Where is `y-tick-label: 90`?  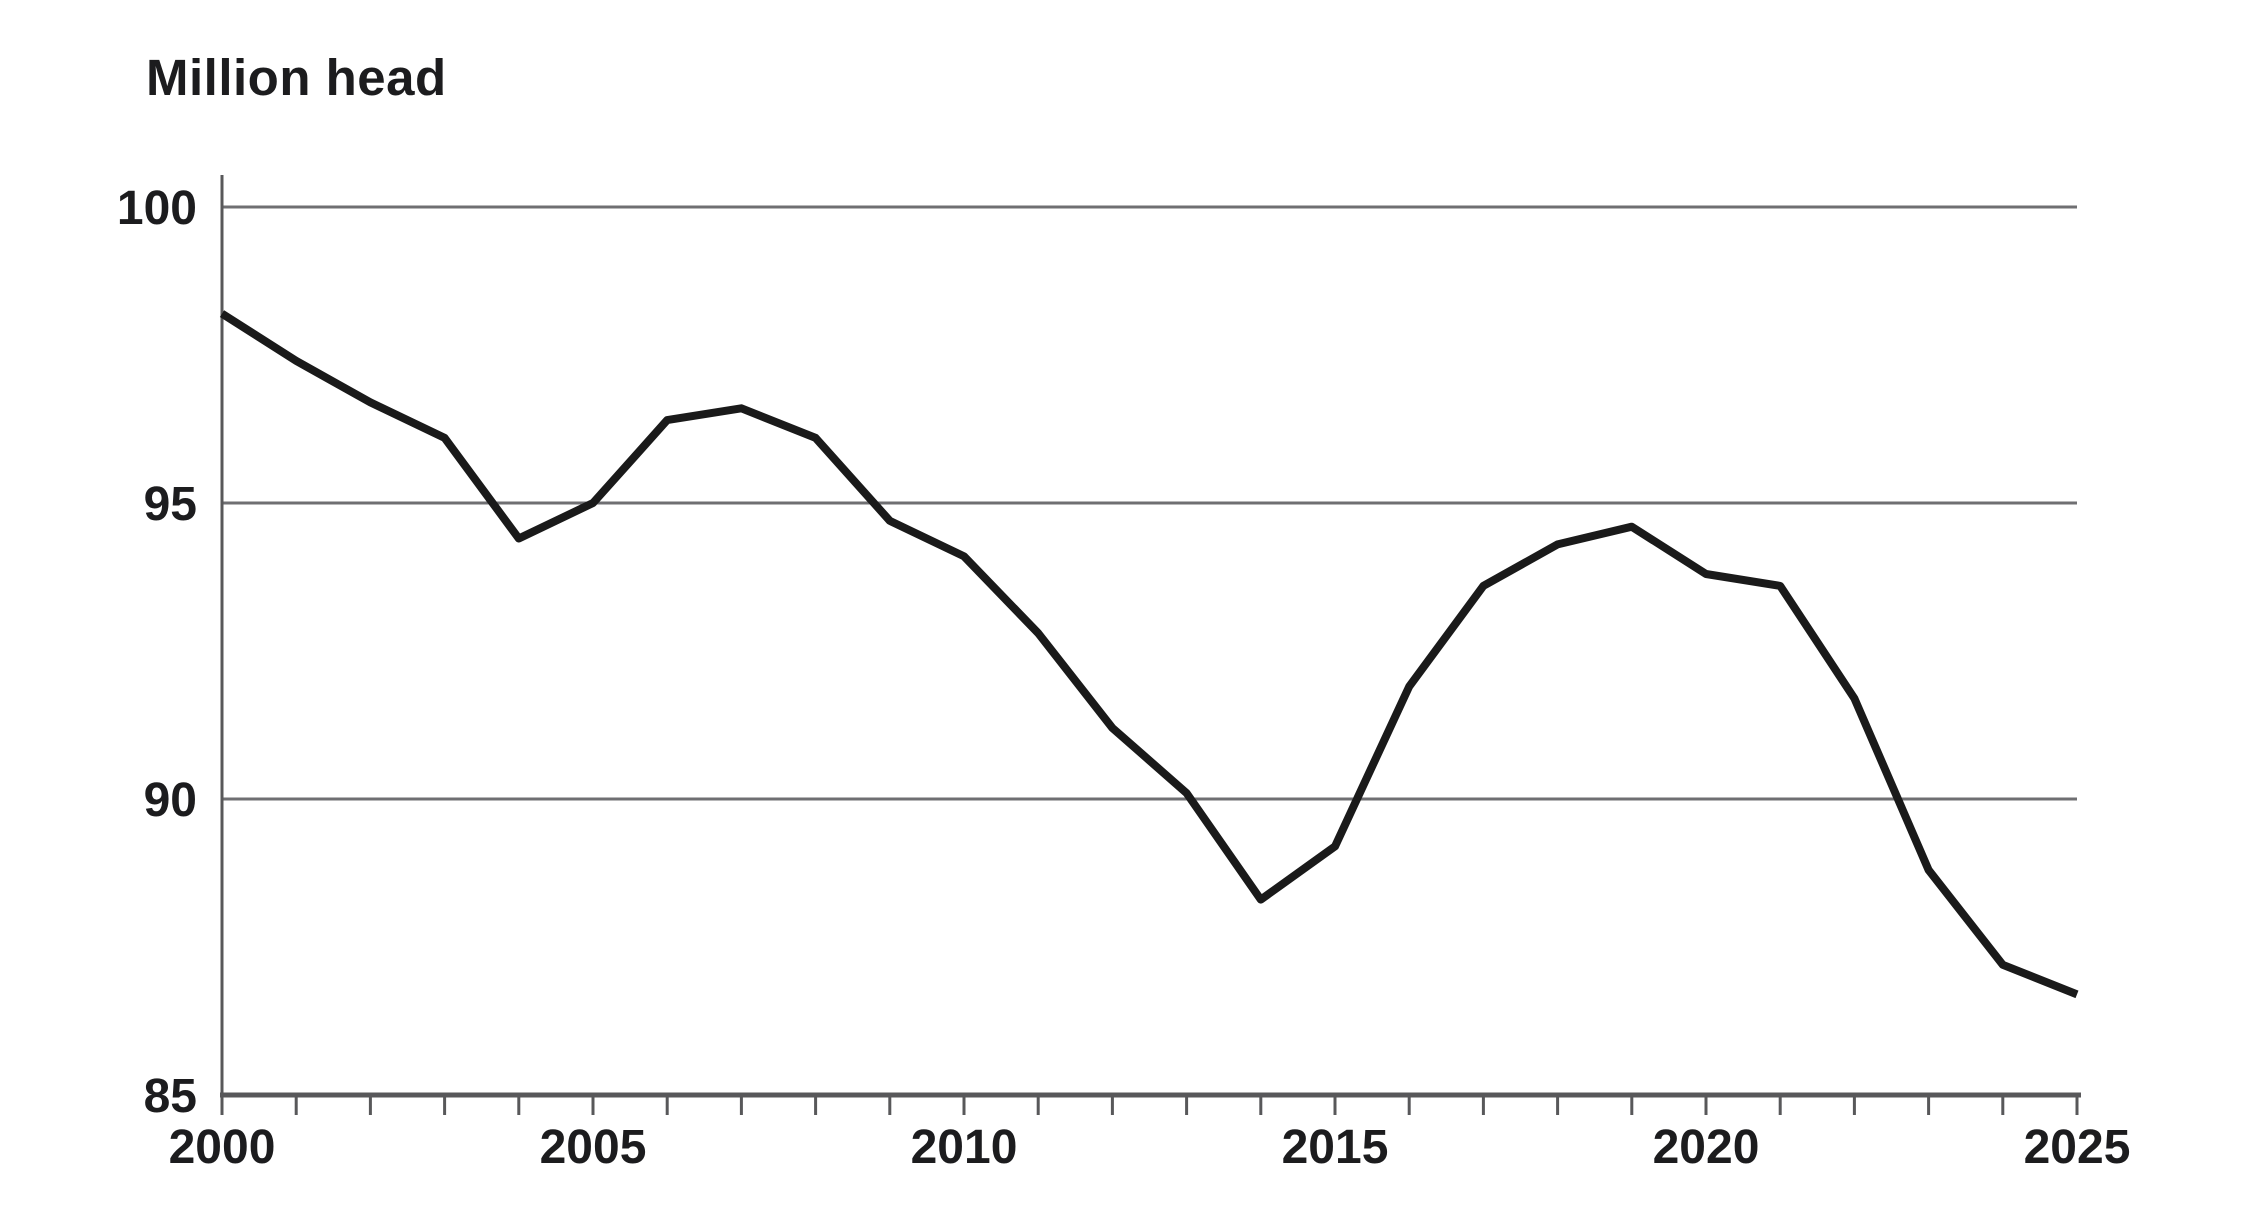
y-tick-label: 90 is located at coordinates (170, 800).